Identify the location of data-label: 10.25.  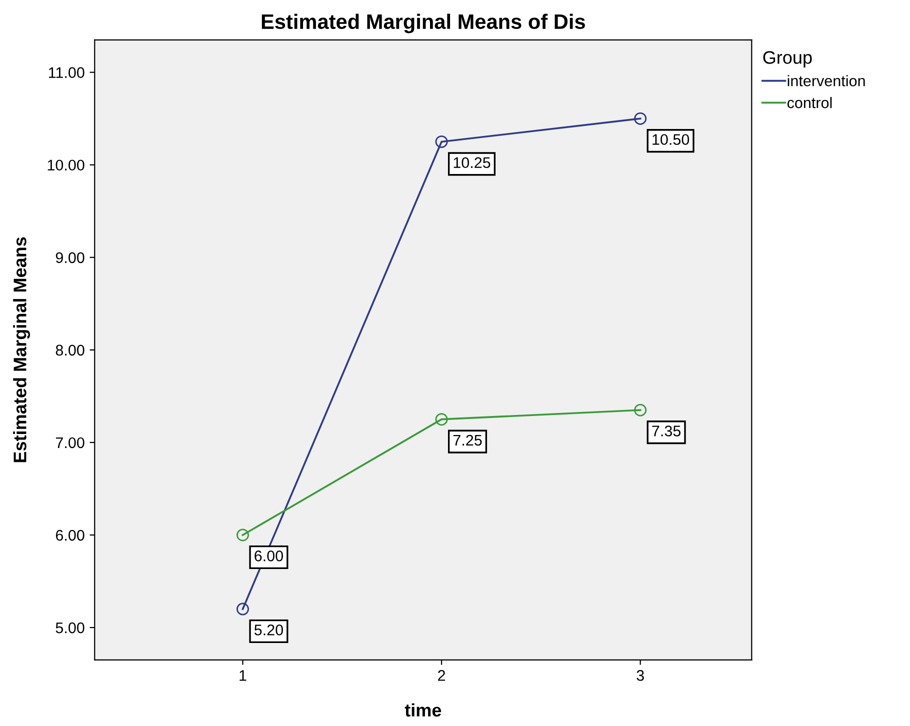
(472, 162).